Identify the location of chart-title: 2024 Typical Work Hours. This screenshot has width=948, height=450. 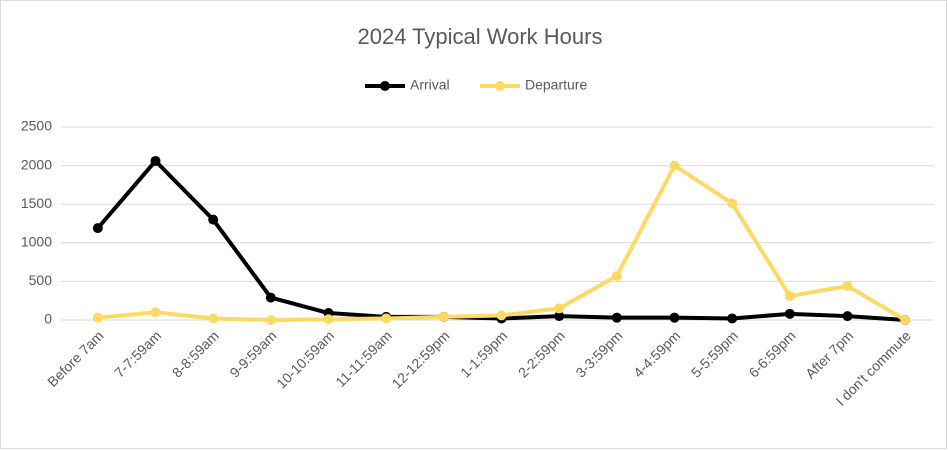
(480, 36).